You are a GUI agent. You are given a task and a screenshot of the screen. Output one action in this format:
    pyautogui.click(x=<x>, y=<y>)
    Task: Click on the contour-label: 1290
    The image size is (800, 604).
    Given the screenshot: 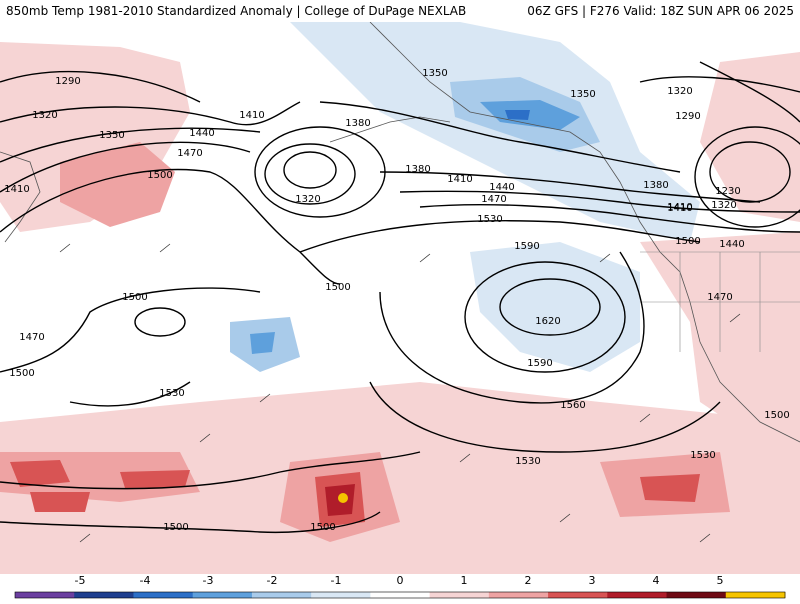 What is the action you would take?
    pyautogui.click(x=67, y=81)
    